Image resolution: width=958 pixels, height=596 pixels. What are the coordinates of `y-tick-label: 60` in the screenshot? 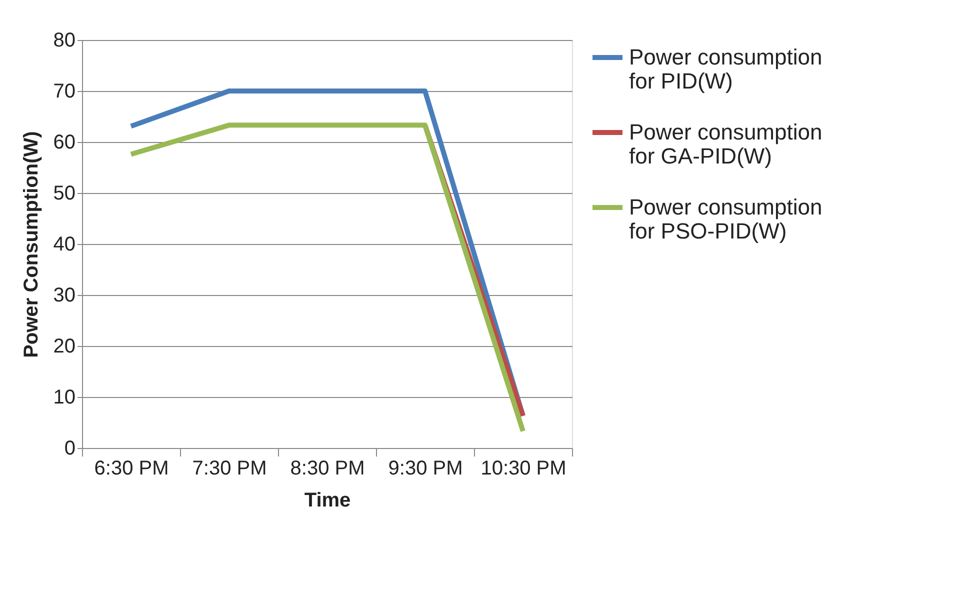 It's located at (64, 143).